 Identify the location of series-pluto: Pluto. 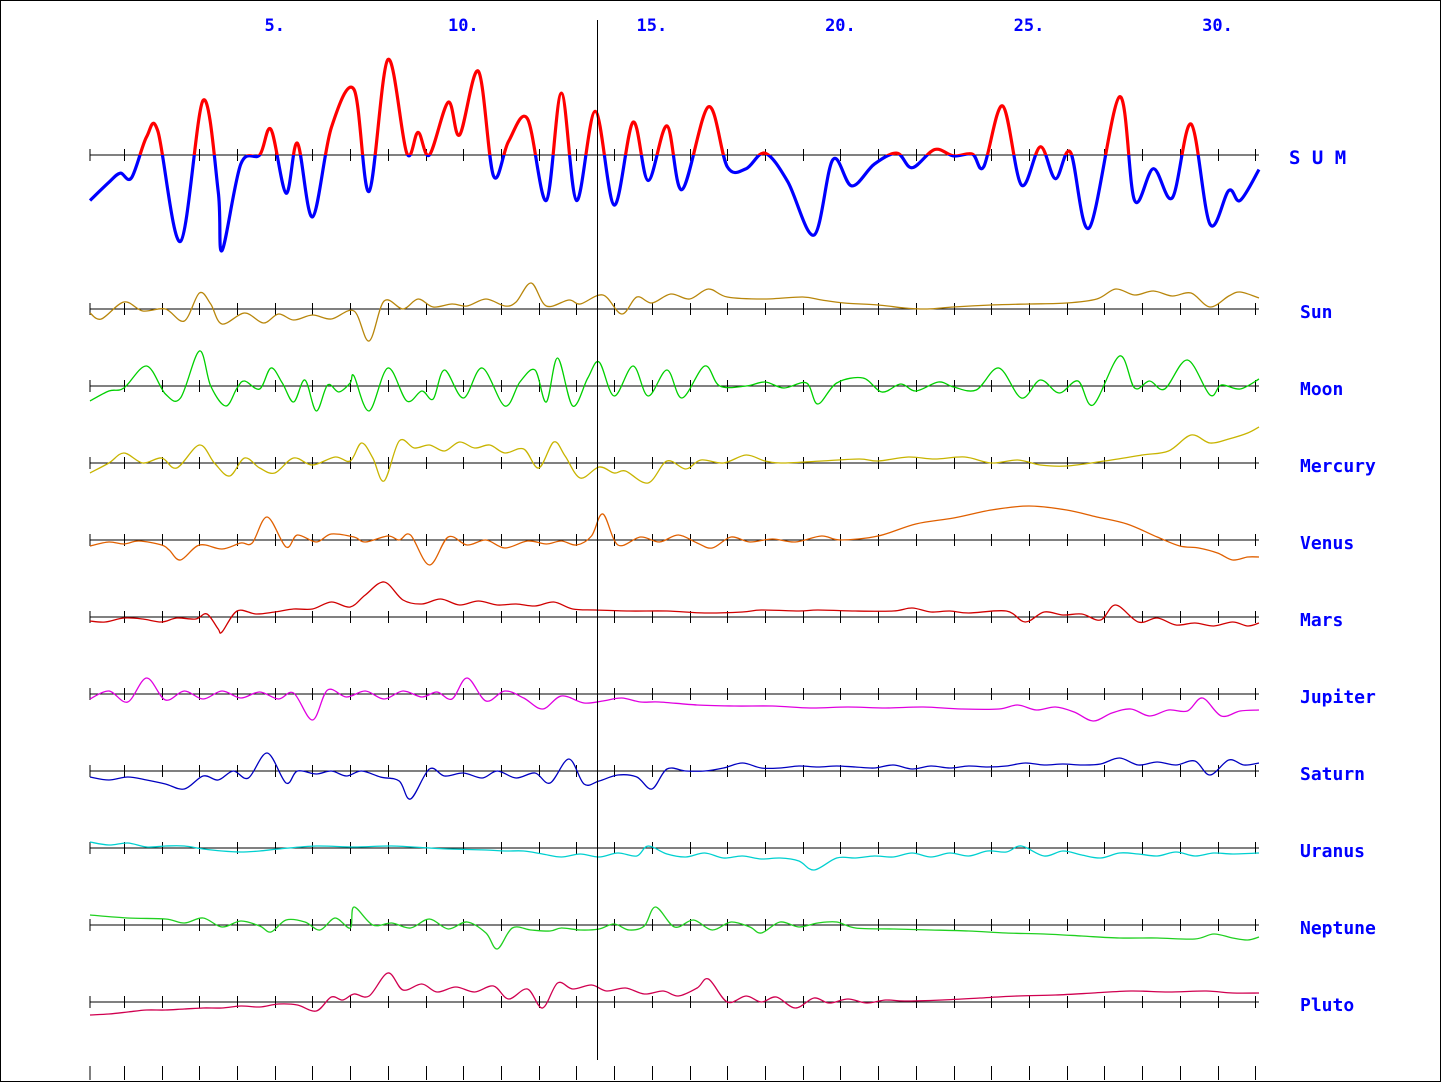
(721, 994).